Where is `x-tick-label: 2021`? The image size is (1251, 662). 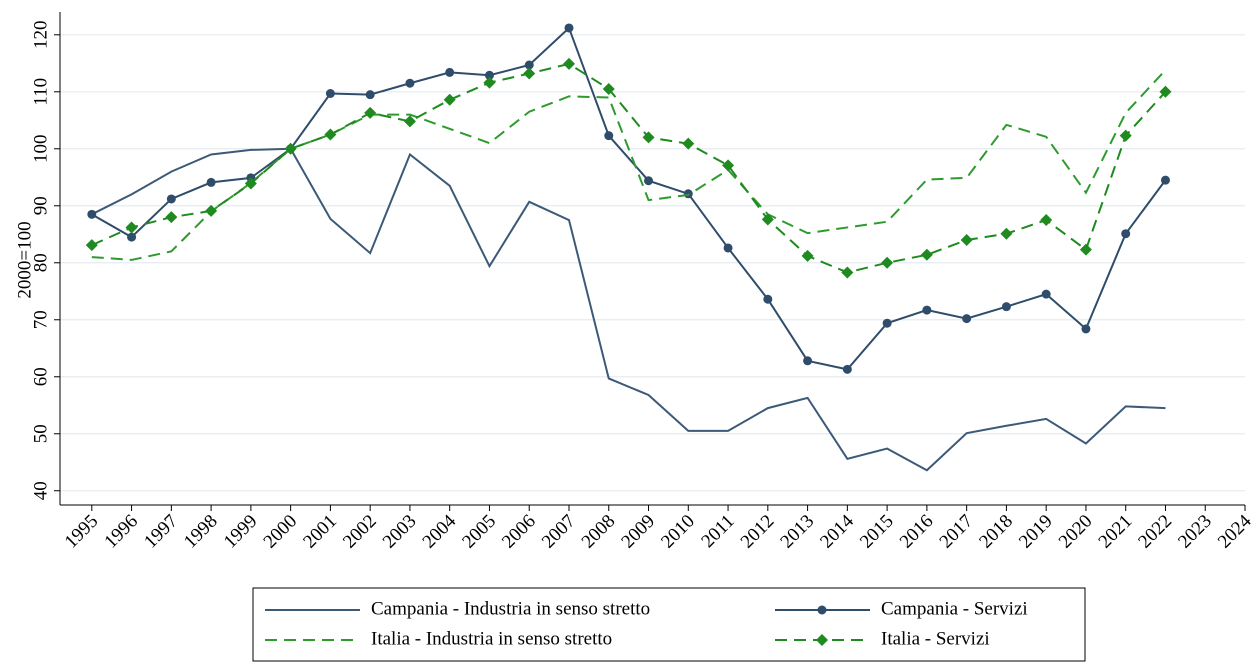 x-tick-label: 2021 is located at coordinates (1116, 532).